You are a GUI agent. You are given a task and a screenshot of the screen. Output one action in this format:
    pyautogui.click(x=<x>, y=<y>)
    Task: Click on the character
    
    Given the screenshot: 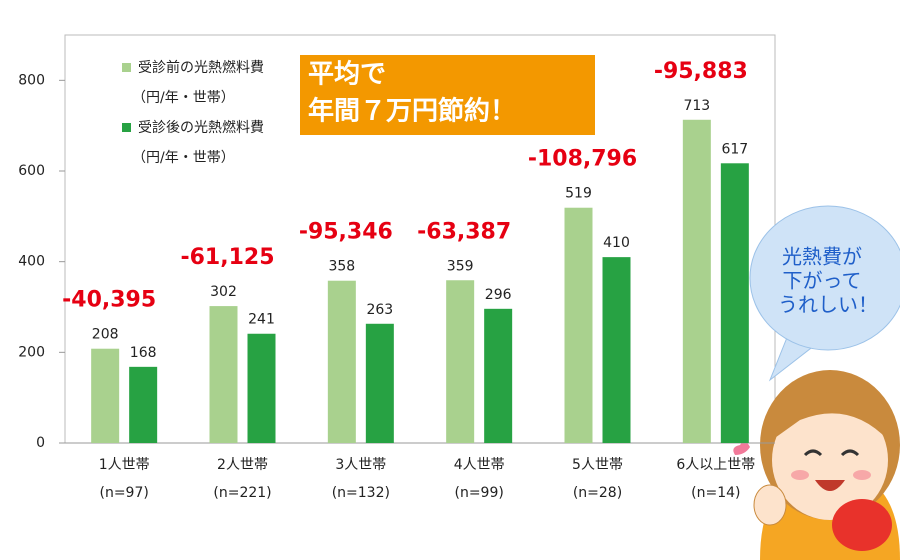 What is the action you would take?
    pyautogui.click(x=816, y=465)
    